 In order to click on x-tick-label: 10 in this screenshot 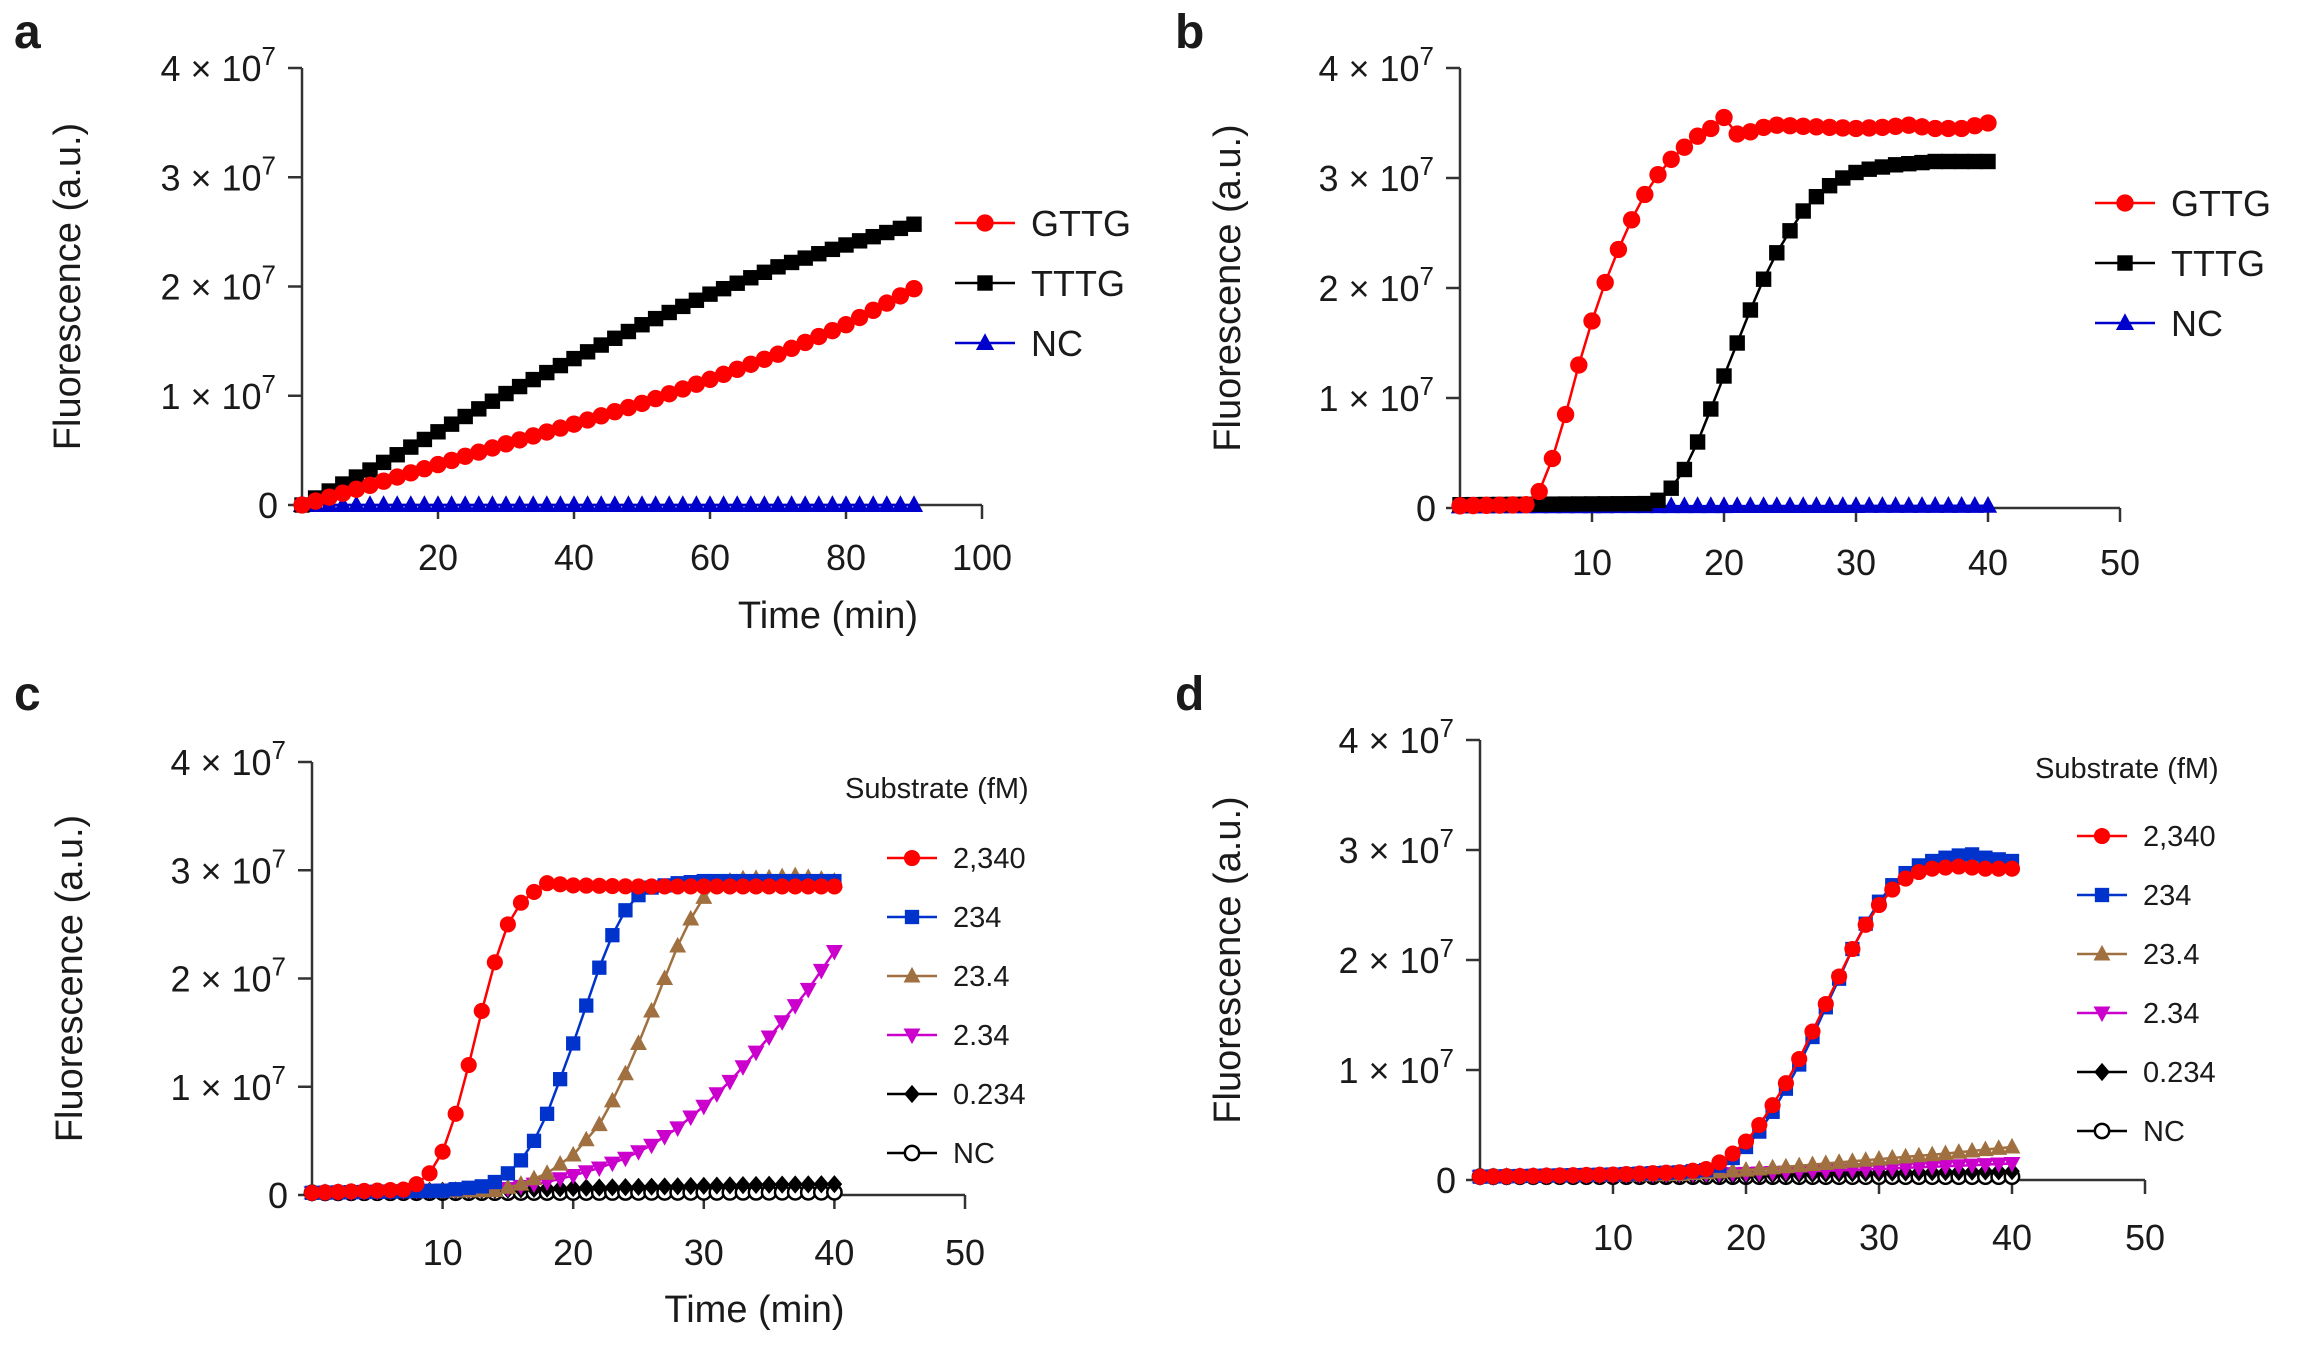, I will do `click(1592, 562)`.